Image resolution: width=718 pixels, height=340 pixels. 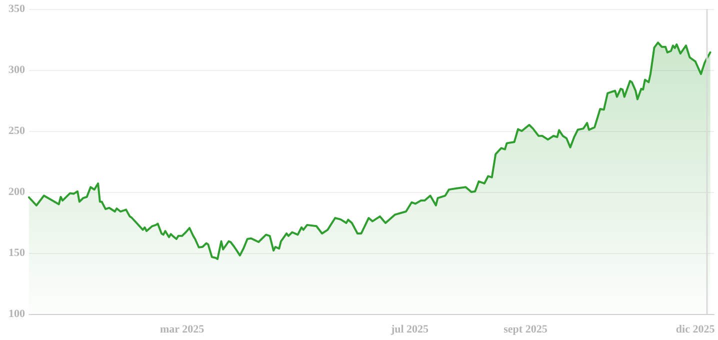 I want to click on x-tick-label: jul 2025, so click(x=410, y=330).